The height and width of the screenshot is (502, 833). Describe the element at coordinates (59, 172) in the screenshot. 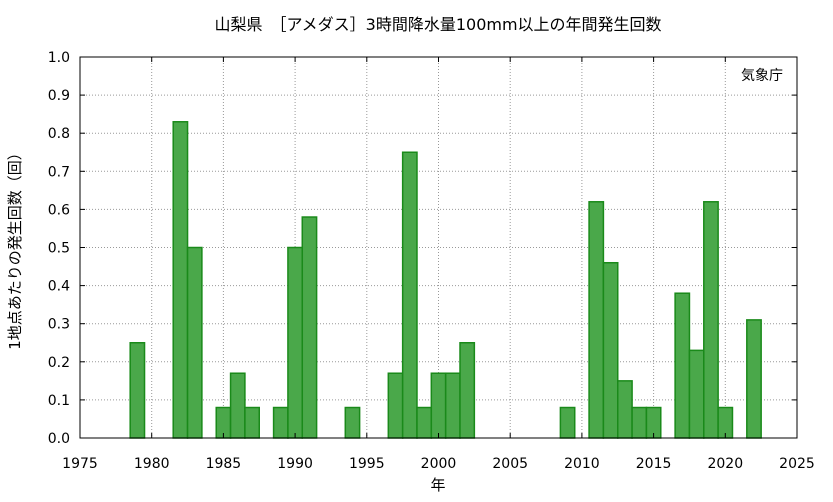

I see `y-tick-label: 0.7` at that location.